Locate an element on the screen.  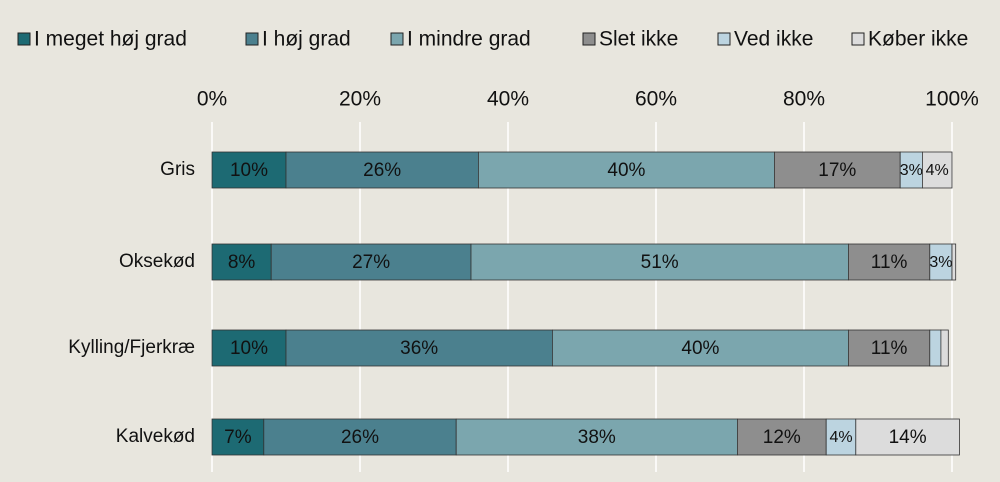
x-tick-label: 100% is located at coordinates (952, 99).